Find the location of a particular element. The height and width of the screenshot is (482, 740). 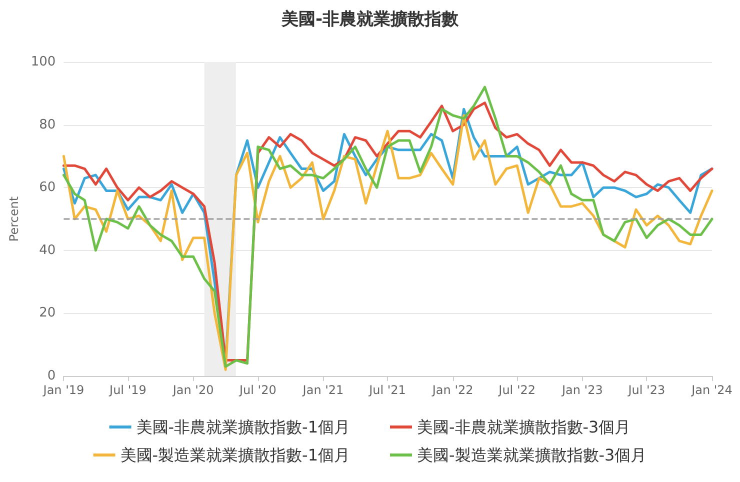

y-tick-label: 40 is located at coordinates (47, 250).